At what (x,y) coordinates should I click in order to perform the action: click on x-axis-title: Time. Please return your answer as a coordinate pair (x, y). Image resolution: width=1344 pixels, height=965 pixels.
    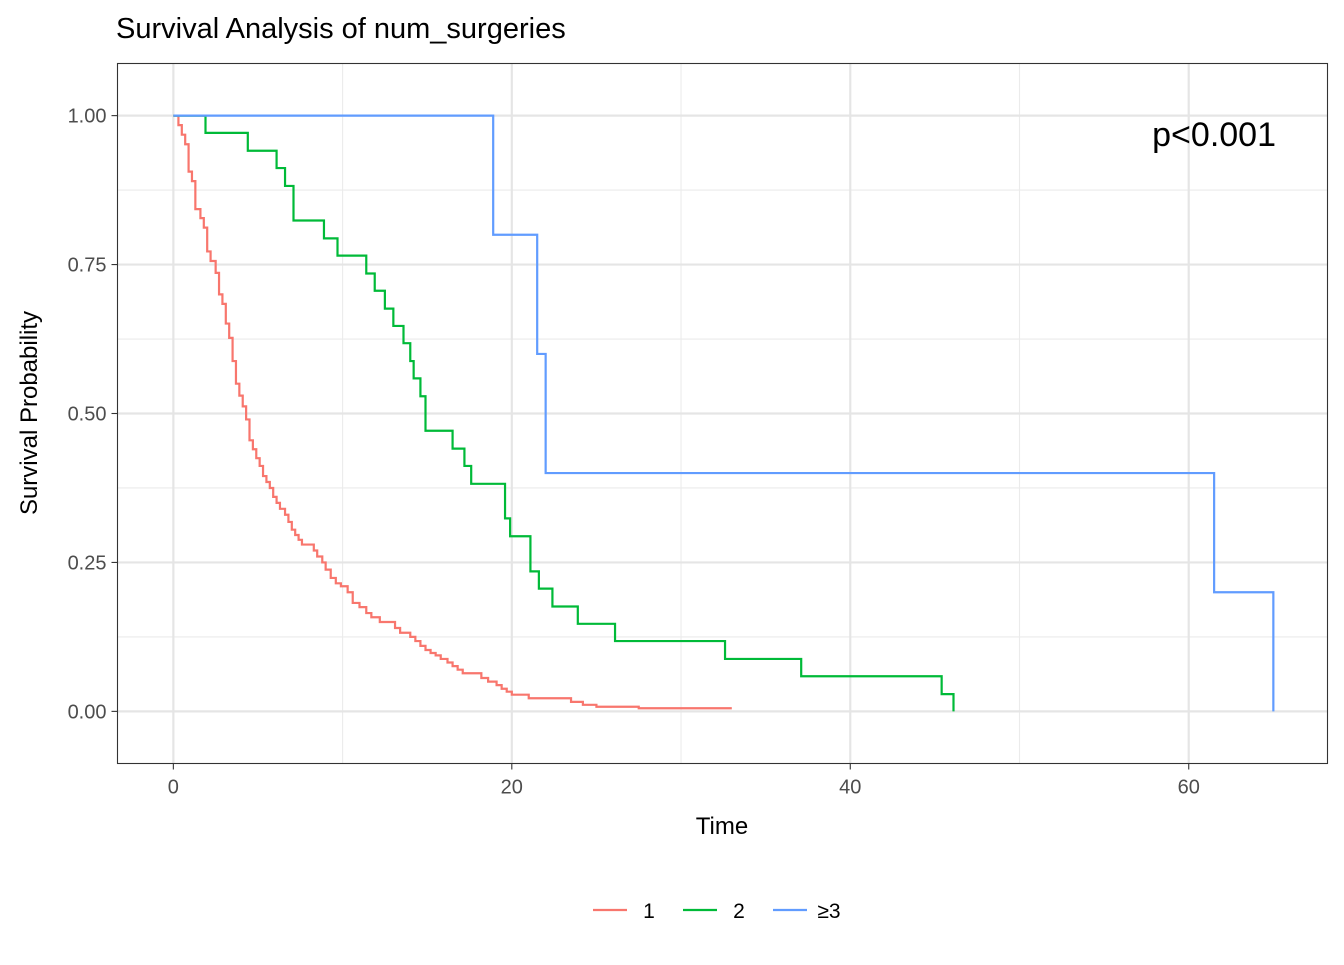
    Looking at the image, I should click on (722, 826).